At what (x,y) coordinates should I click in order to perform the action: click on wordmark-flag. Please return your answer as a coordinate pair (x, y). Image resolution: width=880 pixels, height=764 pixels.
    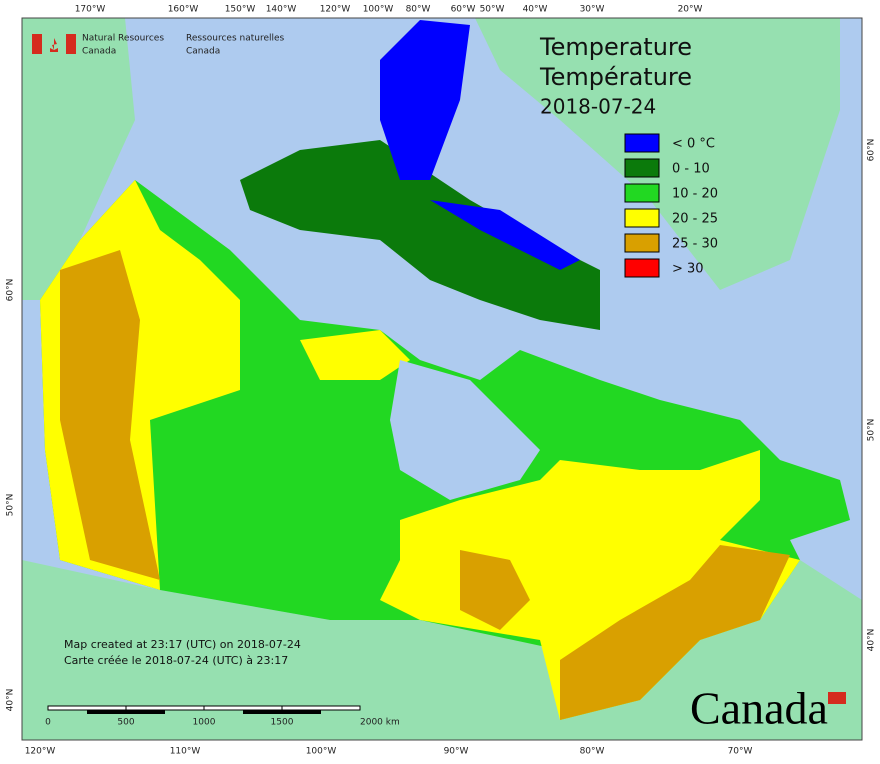
    Looking at the image, I should click on (837, 698).